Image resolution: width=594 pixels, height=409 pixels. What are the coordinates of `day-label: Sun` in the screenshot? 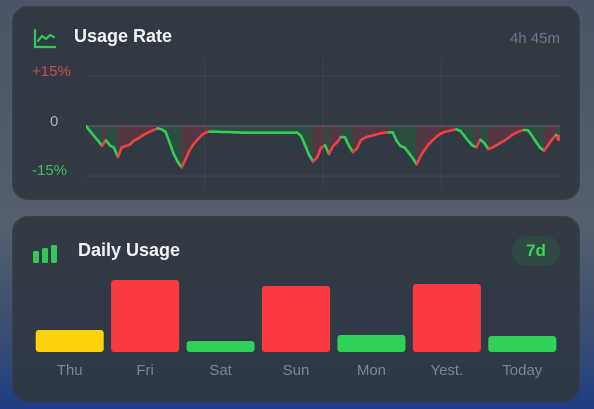 It's located at (296, 370).